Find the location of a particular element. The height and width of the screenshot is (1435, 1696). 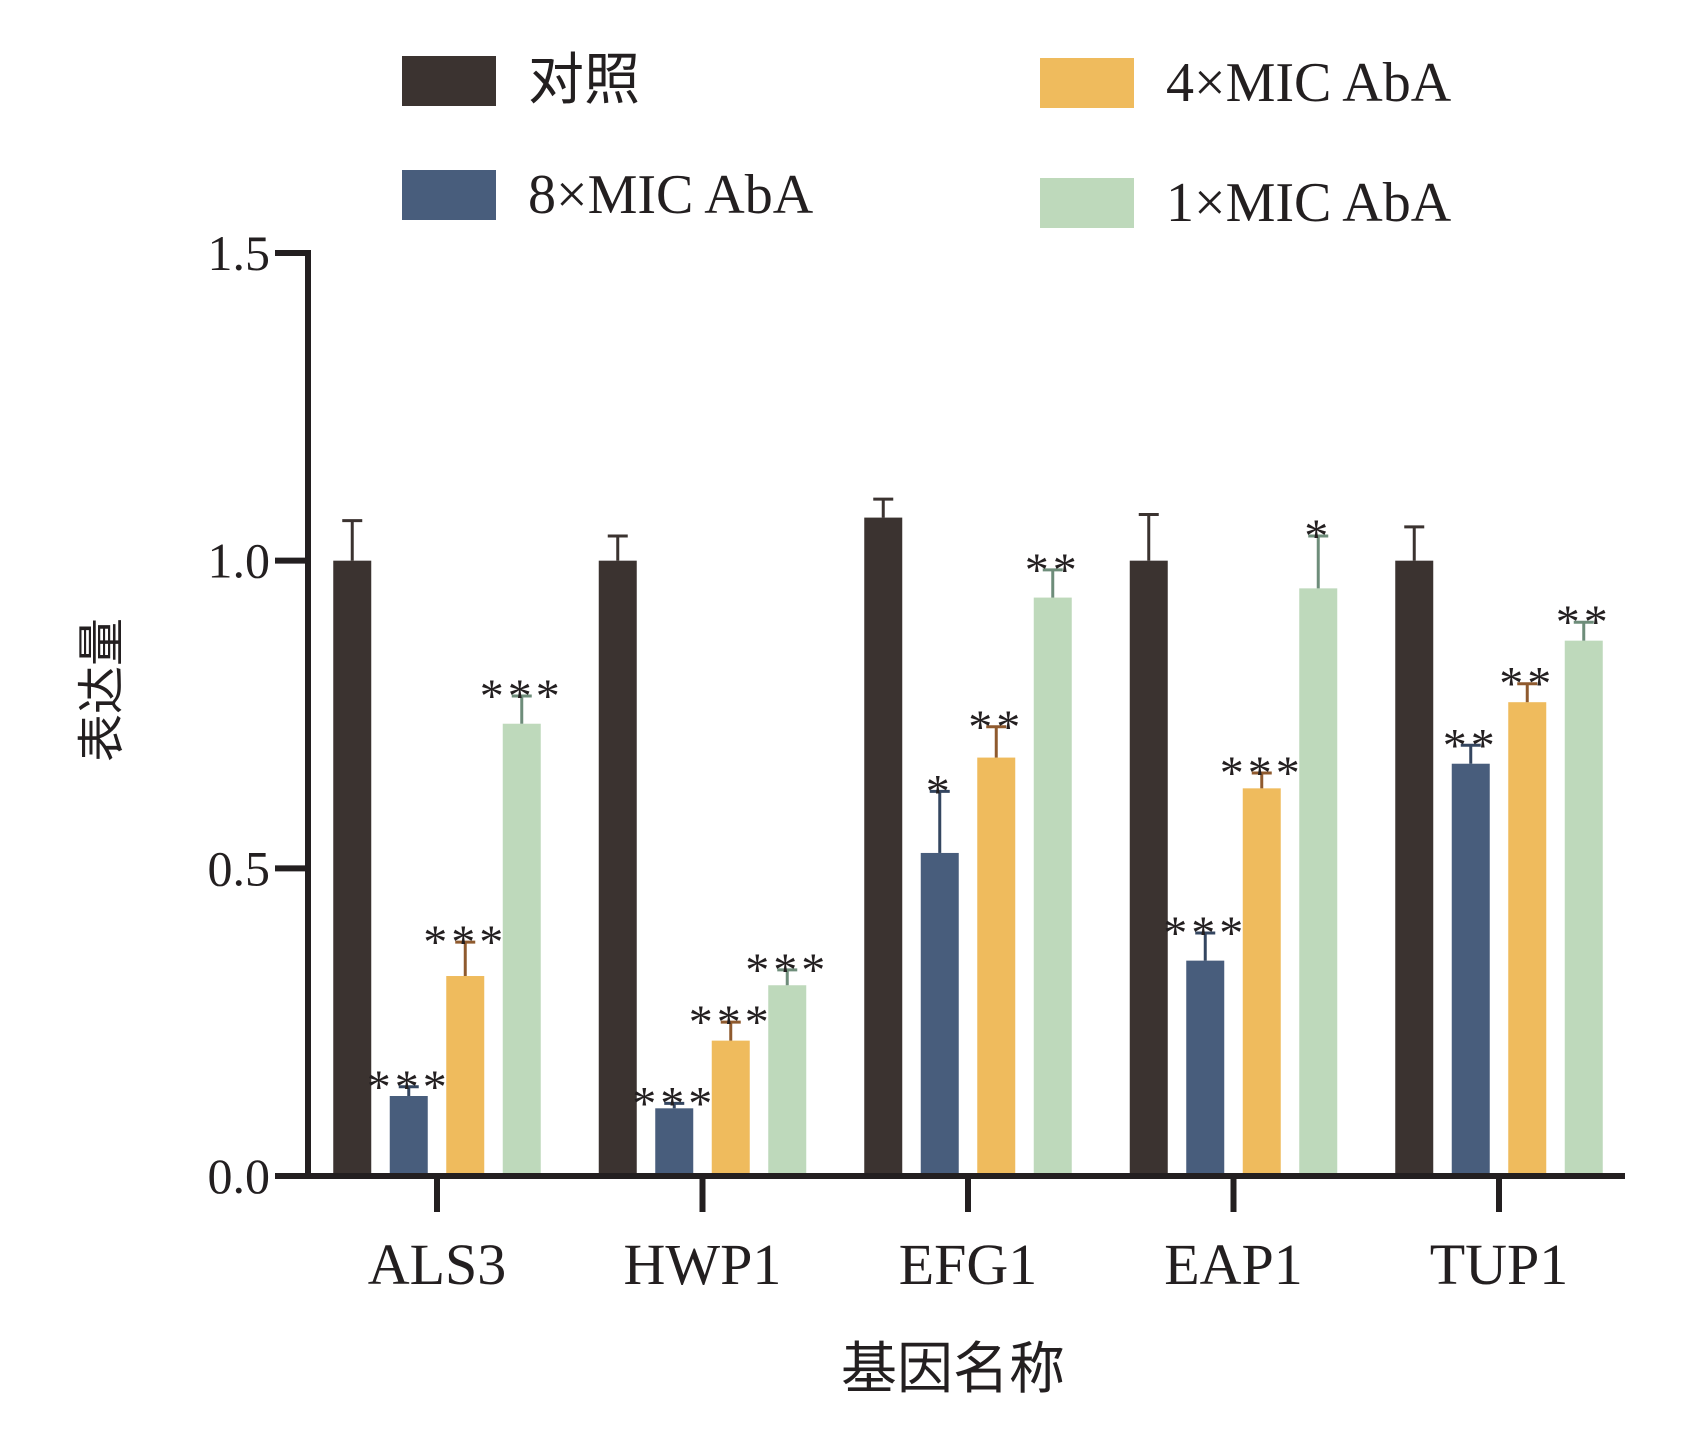

legend-label: 对照 is located at coordinates (584, 81).